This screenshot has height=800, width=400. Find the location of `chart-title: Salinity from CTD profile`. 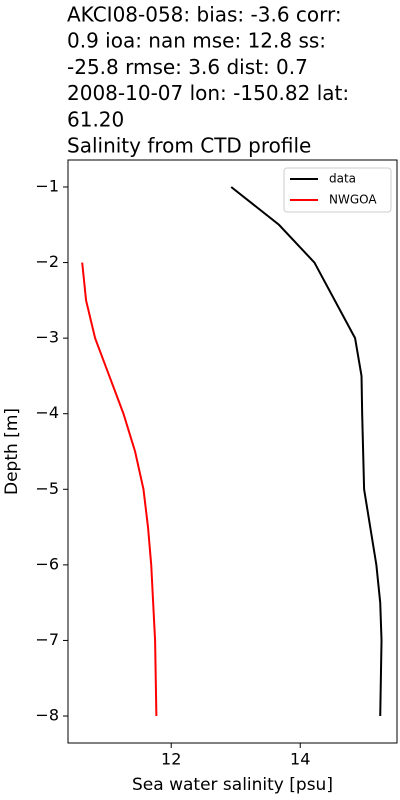

chart-title: Salinity from CTD profile is located at coordinates (189, 146).